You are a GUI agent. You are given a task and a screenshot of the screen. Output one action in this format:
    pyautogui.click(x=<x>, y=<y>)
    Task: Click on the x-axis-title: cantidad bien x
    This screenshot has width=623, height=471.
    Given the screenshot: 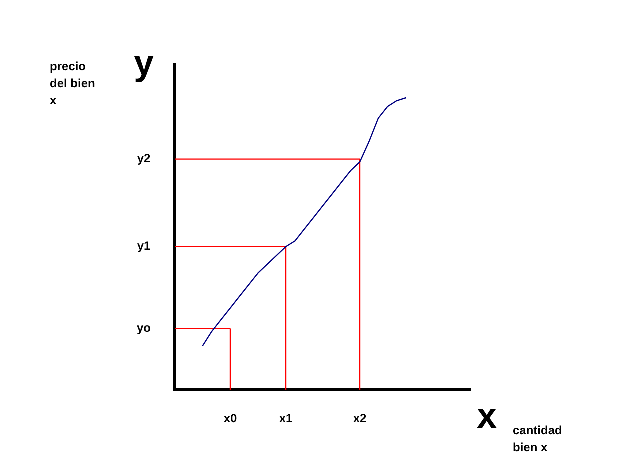 What is the action you would take?
    pyautogui.click(x=537, y=438)
    